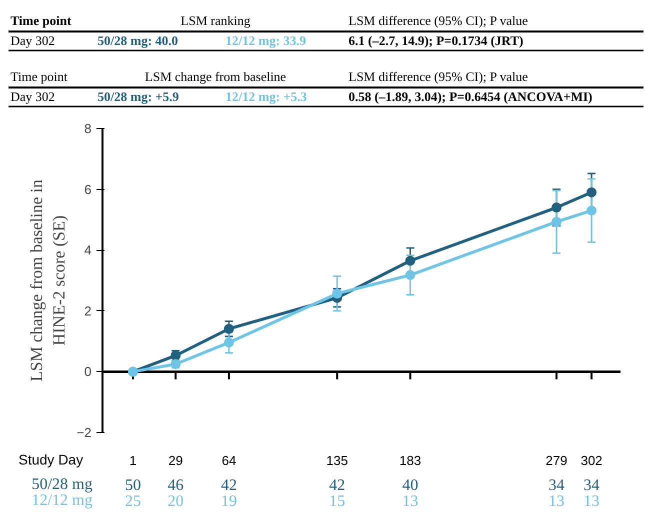  I want to click on y-tick-label: −2, so click(84, 432).